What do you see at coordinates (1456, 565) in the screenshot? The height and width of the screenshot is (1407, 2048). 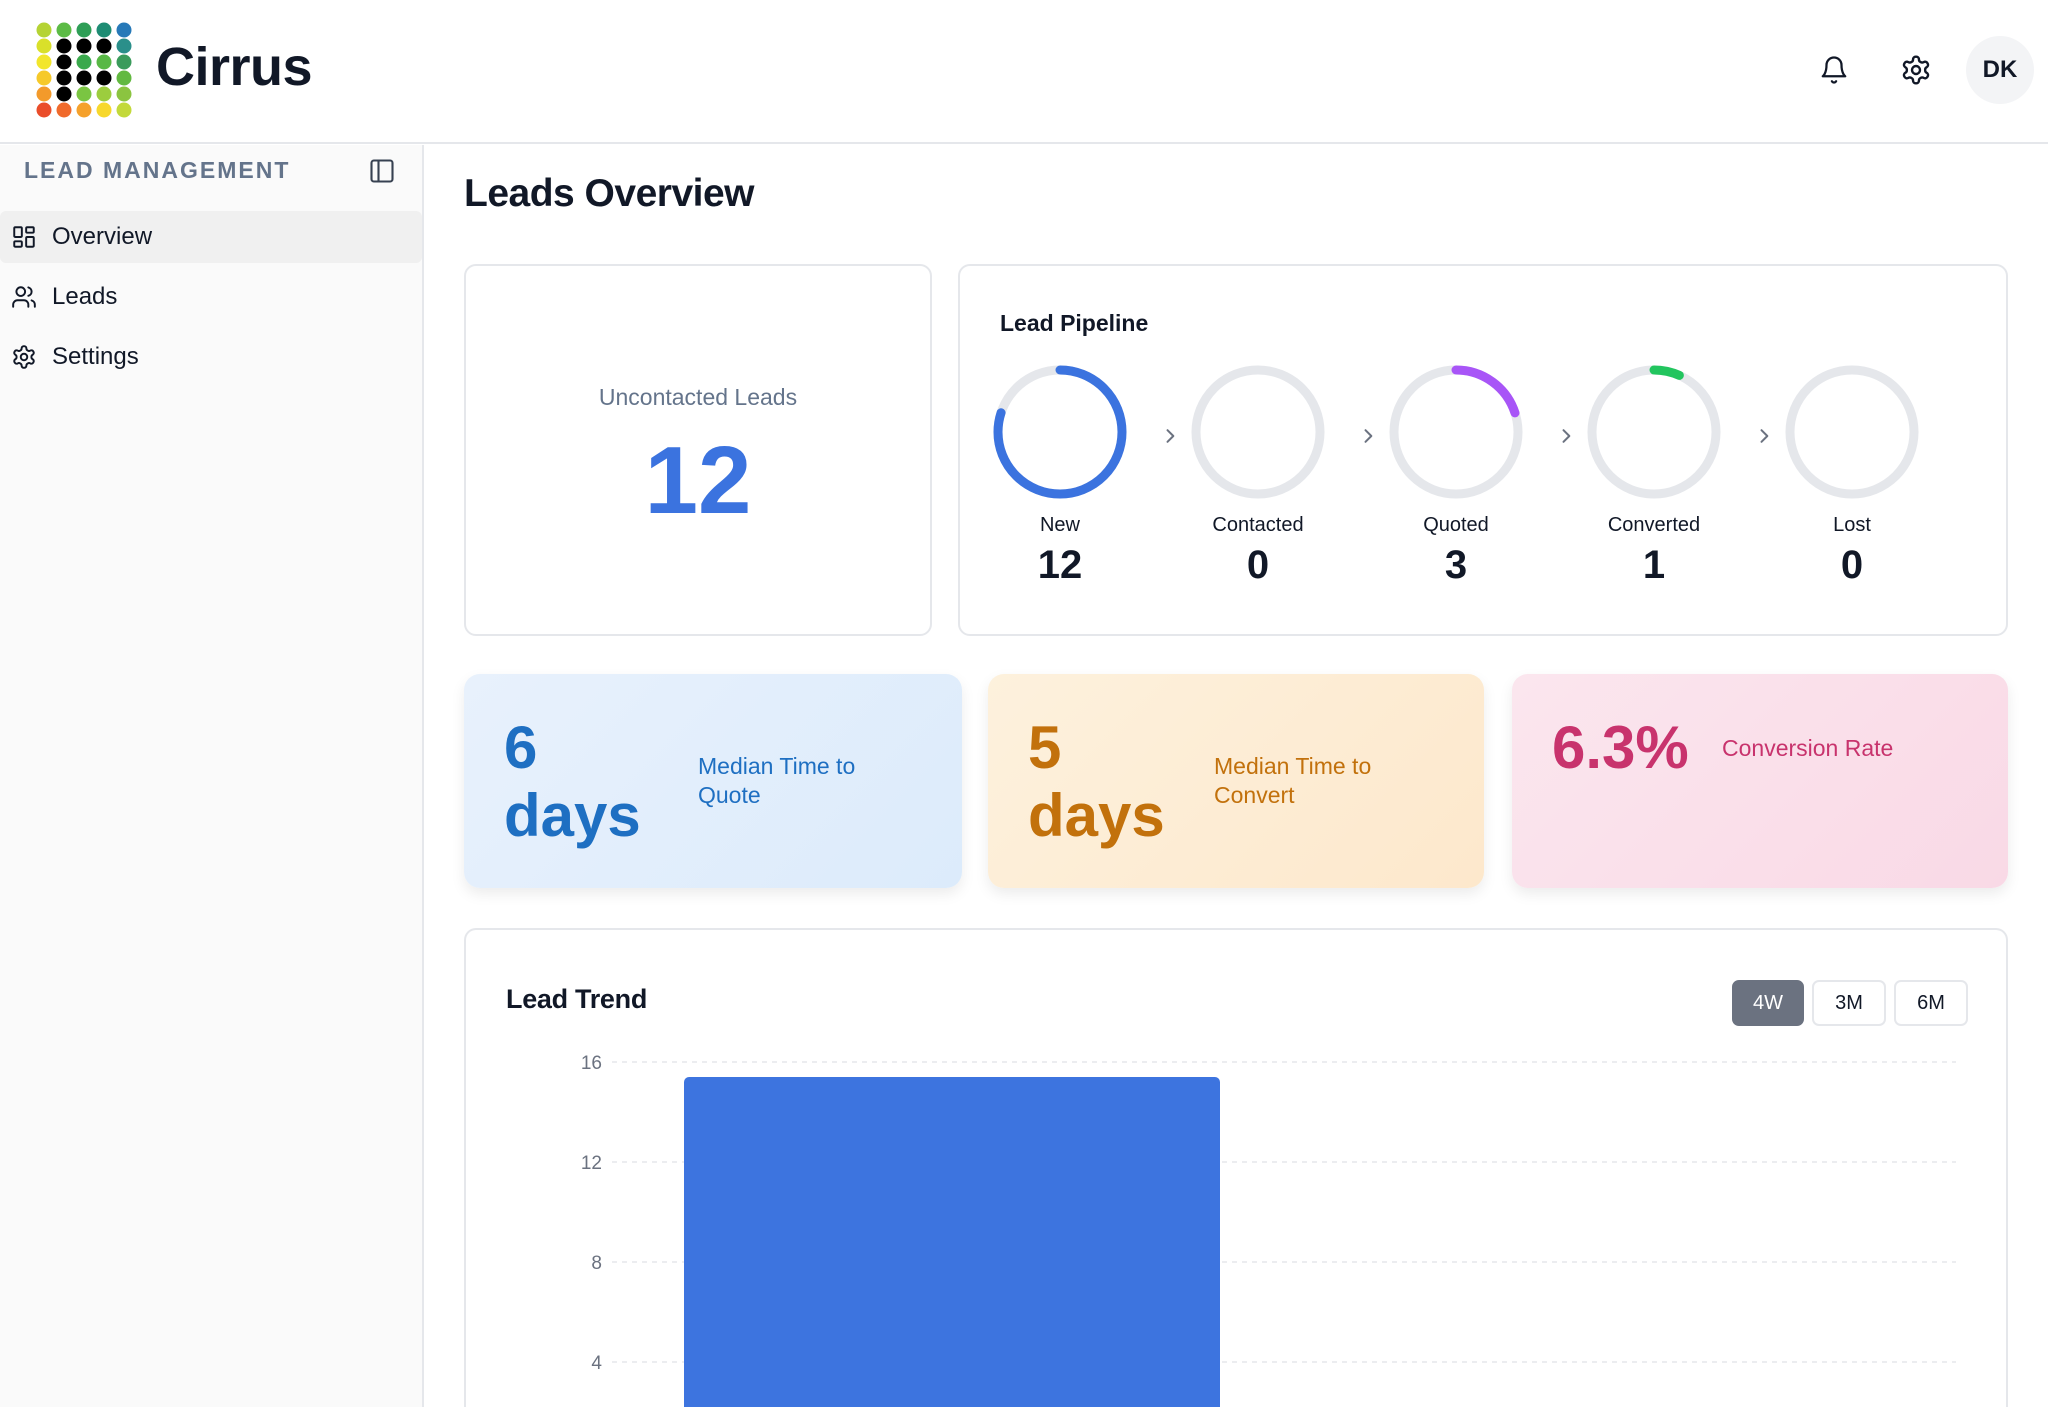 I see `stage-value: 3` at bounding box center [1456, 565].